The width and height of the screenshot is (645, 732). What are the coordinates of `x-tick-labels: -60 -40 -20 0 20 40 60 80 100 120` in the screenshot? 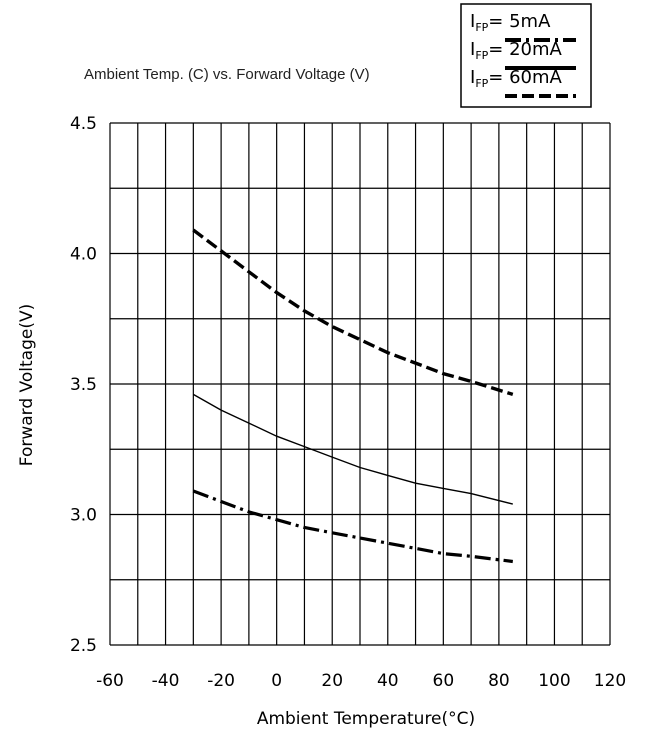 It's located at (361, 681).